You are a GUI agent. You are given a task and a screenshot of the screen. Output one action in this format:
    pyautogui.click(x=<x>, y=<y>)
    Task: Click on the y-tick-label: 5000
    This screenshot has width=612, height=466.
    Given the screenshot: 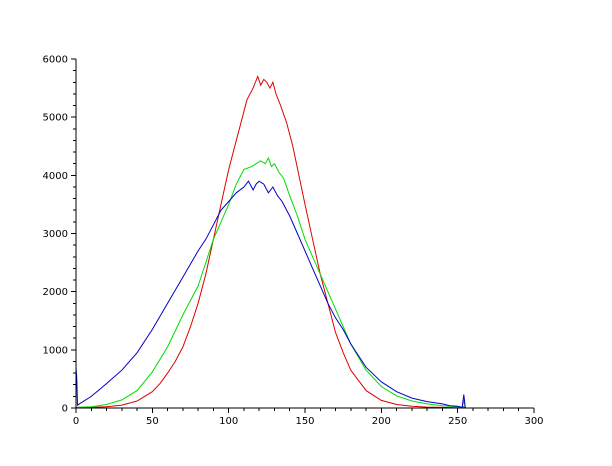 What is the action you would take?
    pyautogui.click(x=55, y=118)
    